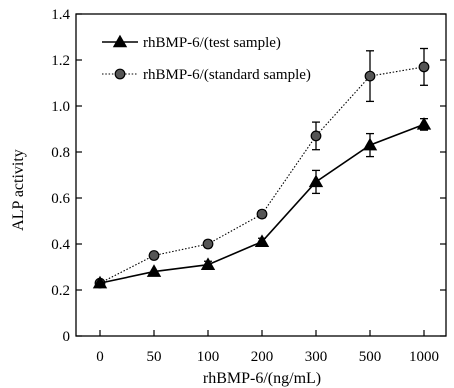 The width and height of the screenshot is (454, 388). Describe the element at coordinates (60, 61) in the screenshot. I see `y-tick-label: 1.2` at that location.